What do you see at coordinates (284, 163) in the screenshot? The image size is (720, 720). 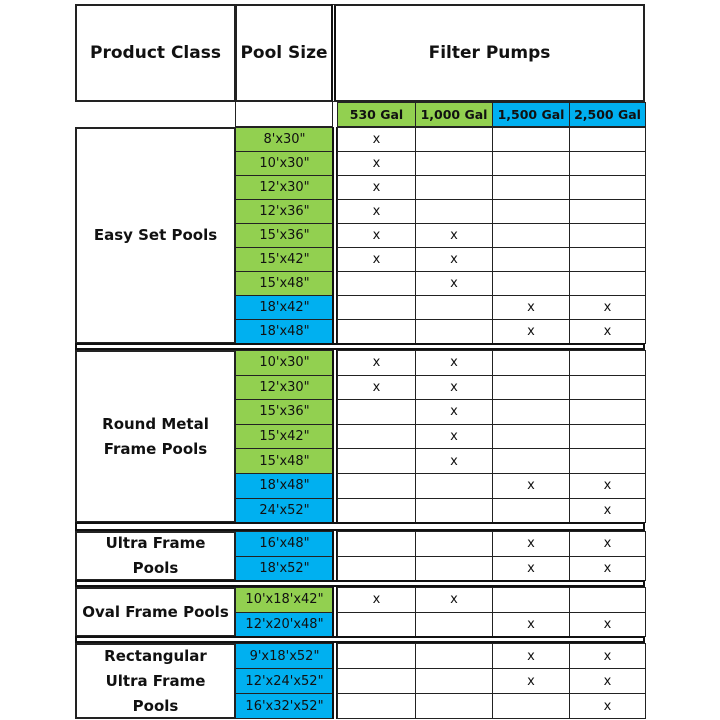 I see `pool-size-cell: 10'x30"` at bounding box center [284, 163].